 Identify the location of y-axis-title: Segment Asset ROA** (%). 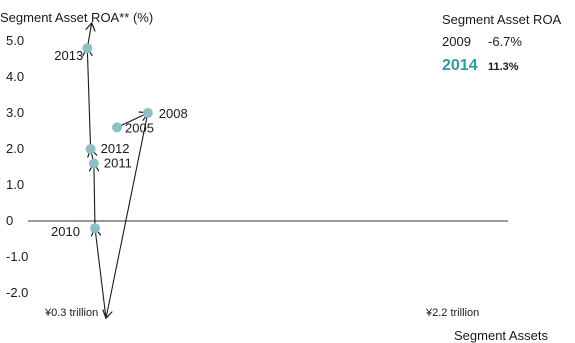
(76, 17).